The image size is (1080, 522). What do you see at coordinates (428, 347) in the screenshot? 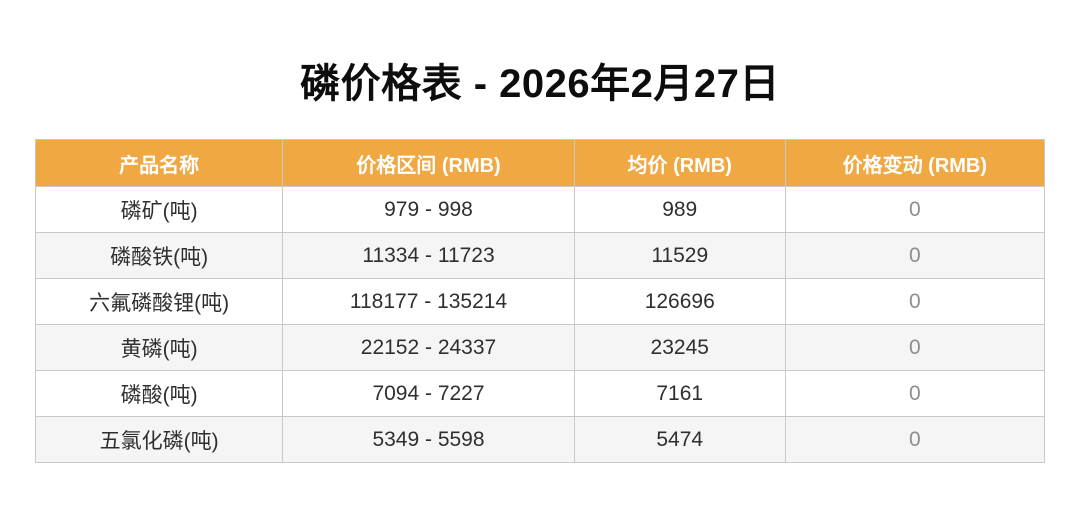
I see `cell-price-range: 22152 - 24337` at bounding box center [428, 347].